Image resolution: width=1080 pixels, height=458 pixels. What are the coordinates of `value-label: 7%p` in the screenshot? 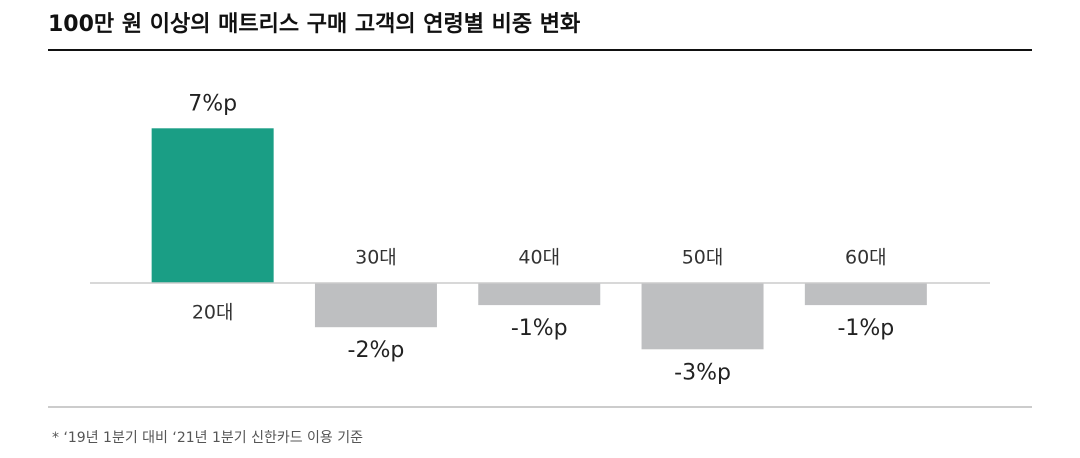 It's located at (212, 103).